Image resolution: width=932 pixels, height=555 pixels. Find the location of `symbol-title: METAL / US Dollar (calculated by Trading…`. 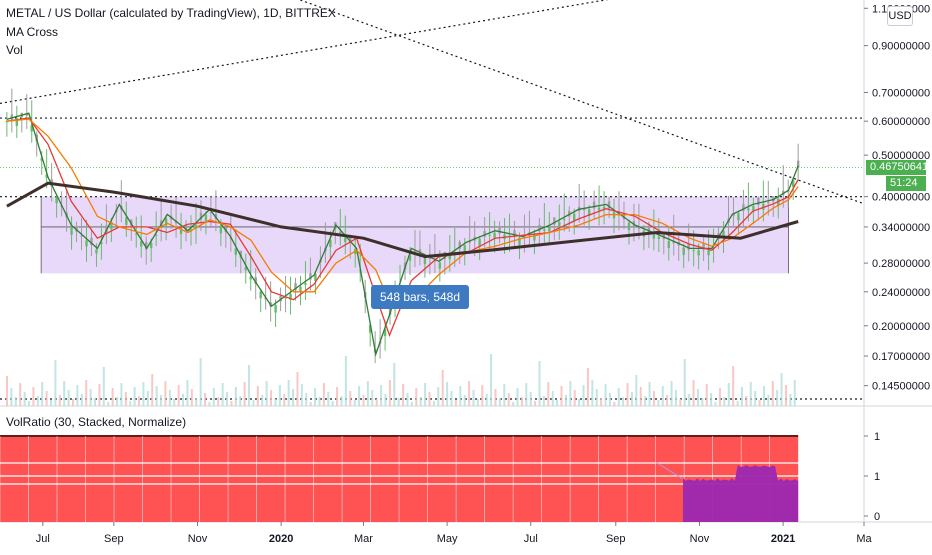

symbol-title: METAL / US Dollar (calculated by Trading… is located at coordinates (171, 13).